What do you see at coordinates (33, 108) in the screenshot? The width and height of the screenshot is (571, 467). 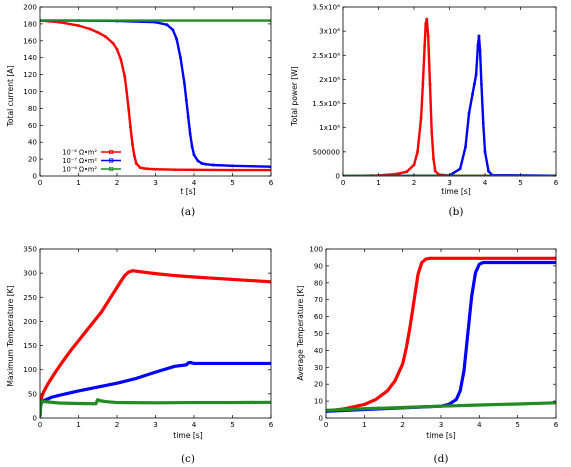 I see `y-tick-label-a-4: 80` at bounding box center [33, 108].